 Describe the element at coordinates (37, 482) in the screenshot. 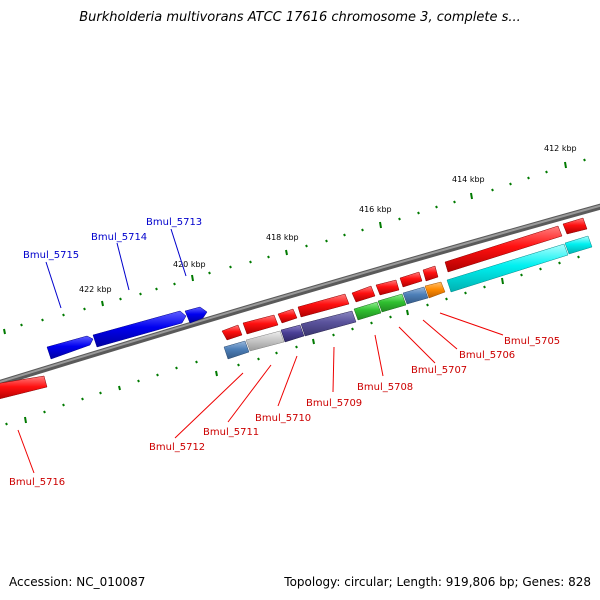

I see `label-bmul-5716: Bmul_5716` at that location.